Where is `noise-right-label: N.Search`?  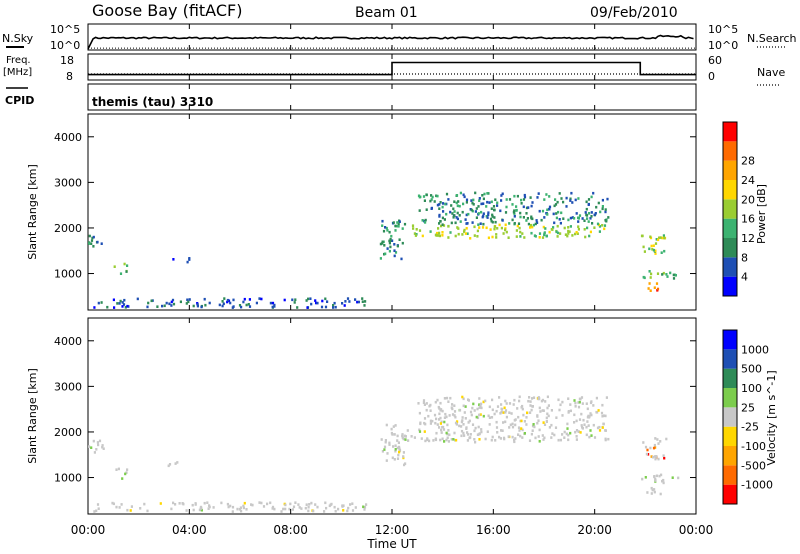
noise-right-label: N.Search is located at coordinates (772, 38).